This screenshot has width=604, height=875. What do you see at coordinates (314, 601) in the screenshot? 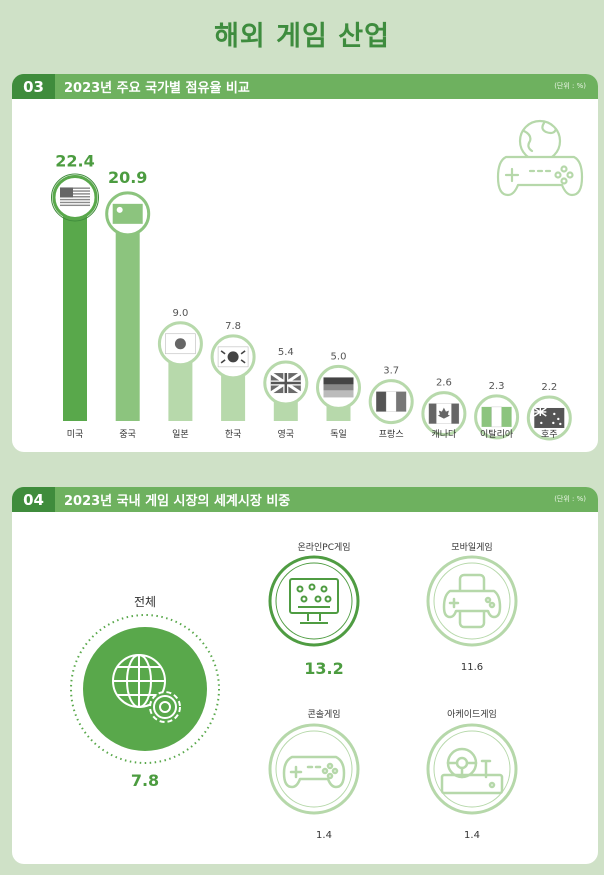
I see `pc-monitor-icon` at bounding box center [314, 601].